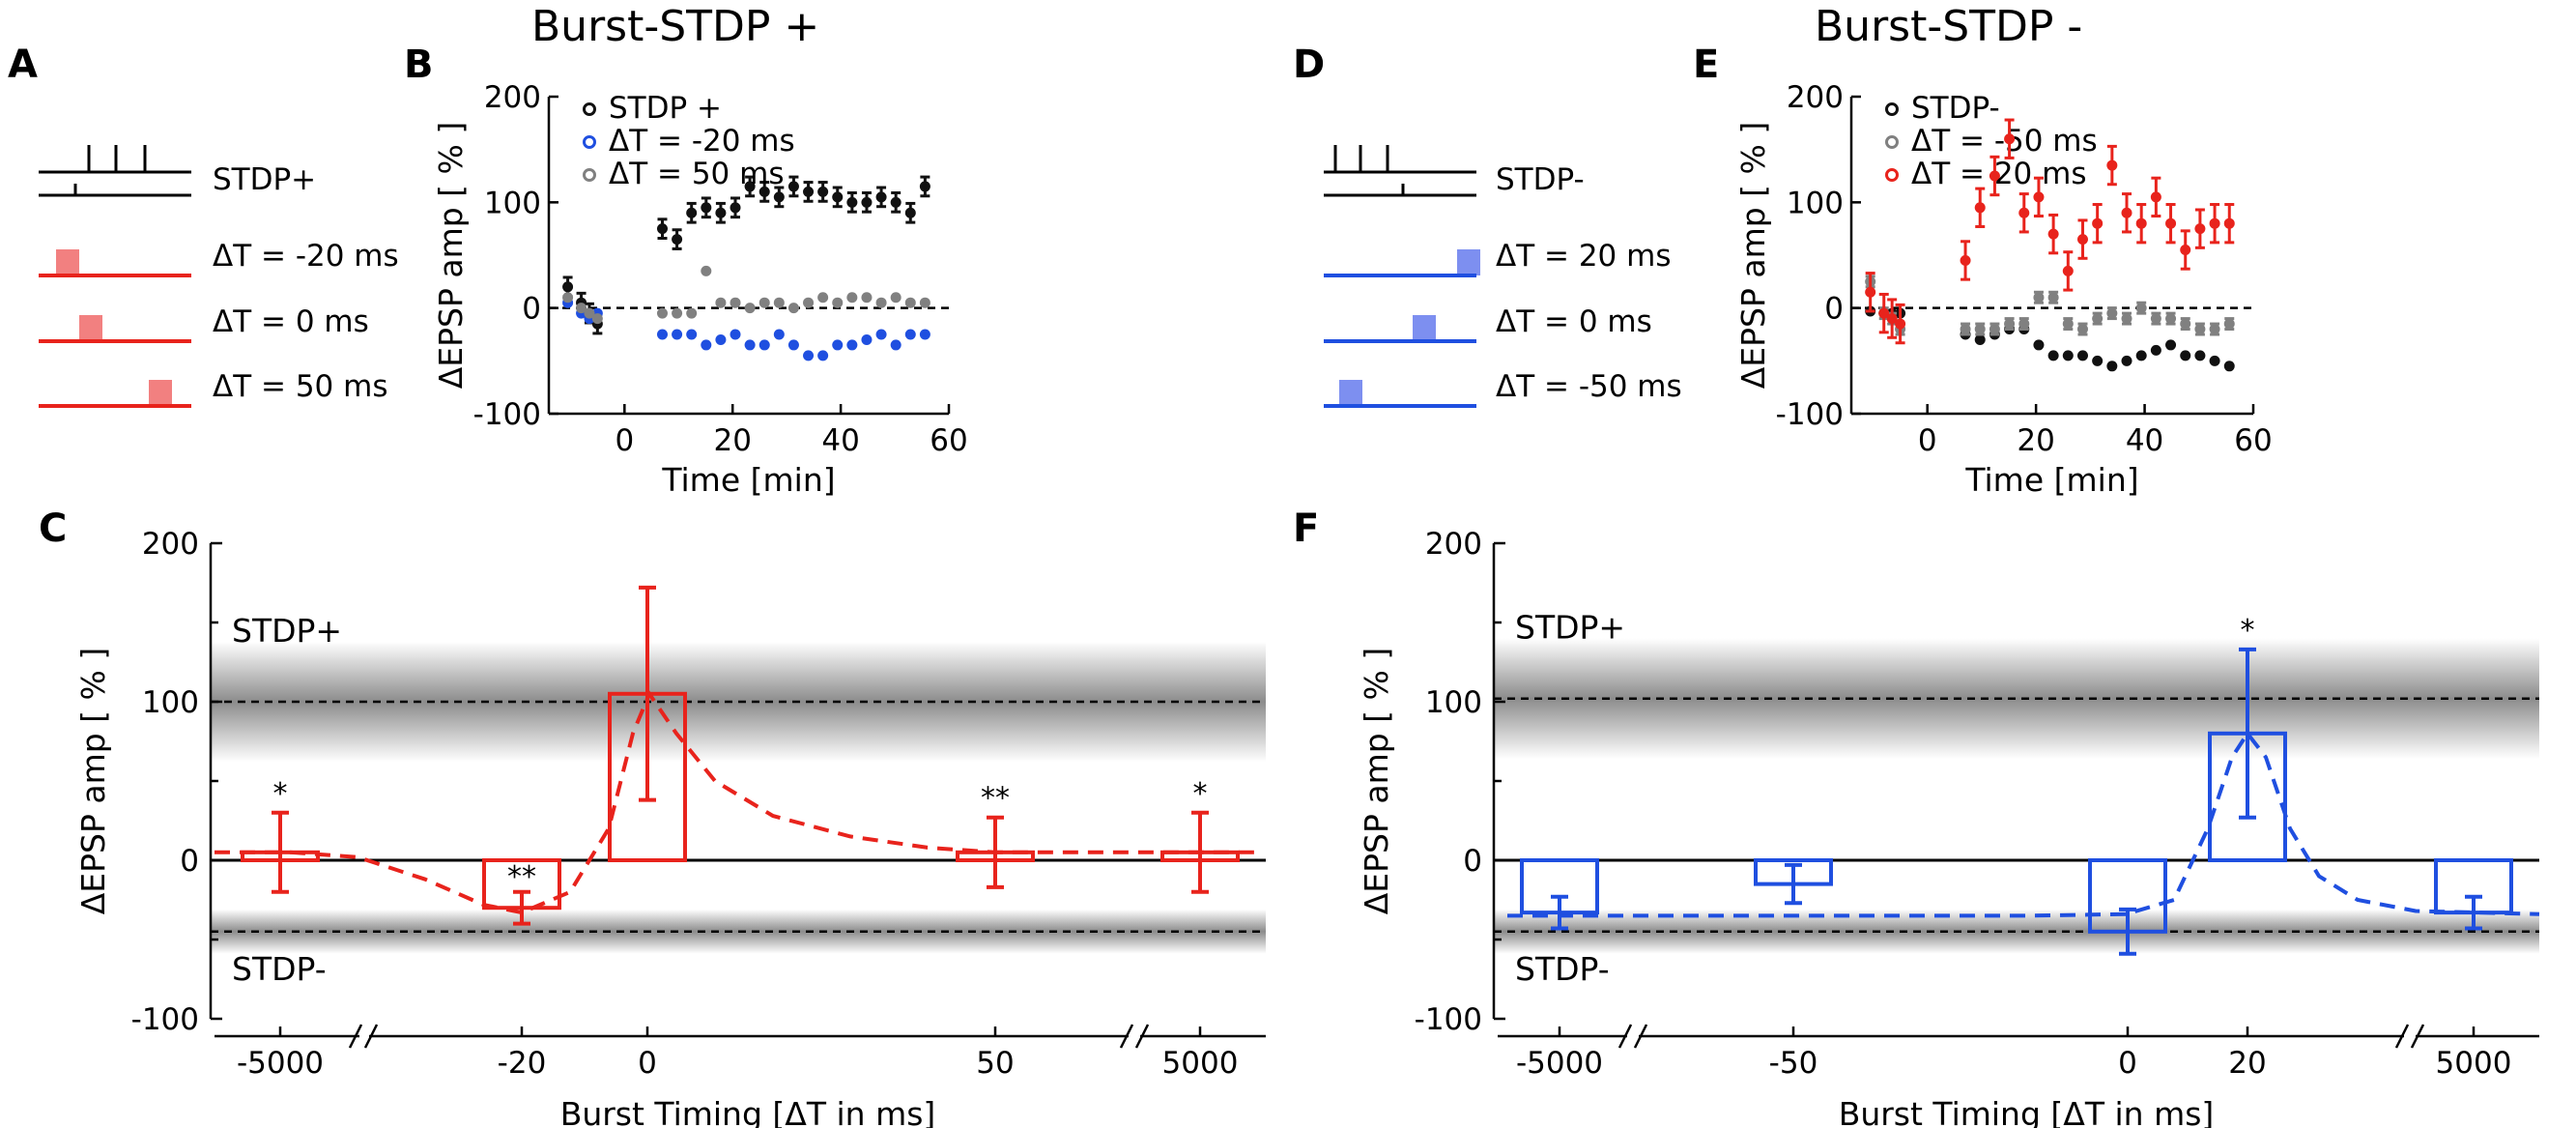 Image resolution: width=2576 pixels, height=1128 pixels. What do you see at coordinates (666, 108) in the screenshot?
I see `legend-label-0: STDP +` at bounding box center [666, 108].